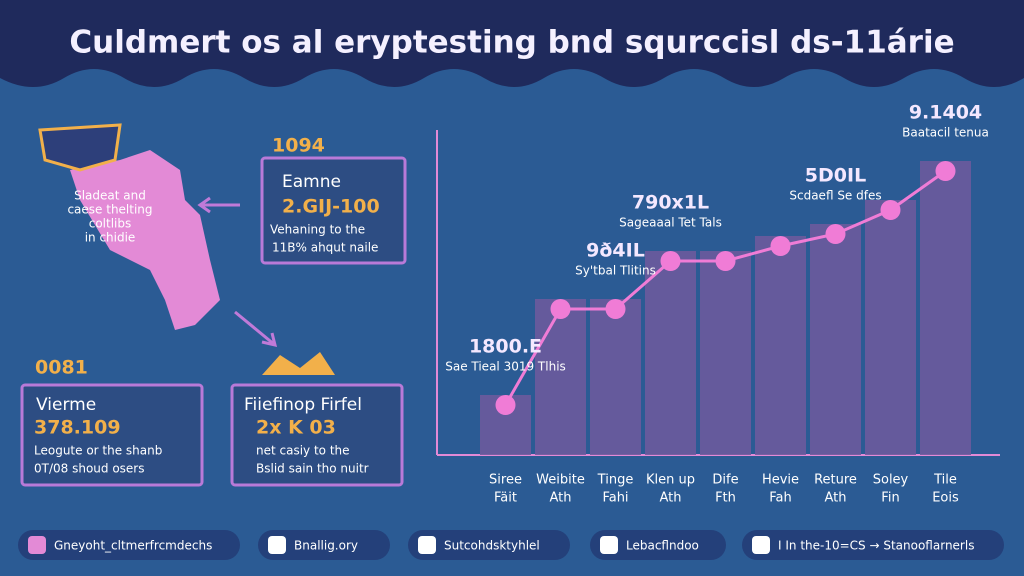 Image resolution: width=1024 pixels, height=576 pixels. What do you see at coordinates (891, 480) in the screenshot?
I see `x-tick-label: Soley` at bounding box center [891, 480].